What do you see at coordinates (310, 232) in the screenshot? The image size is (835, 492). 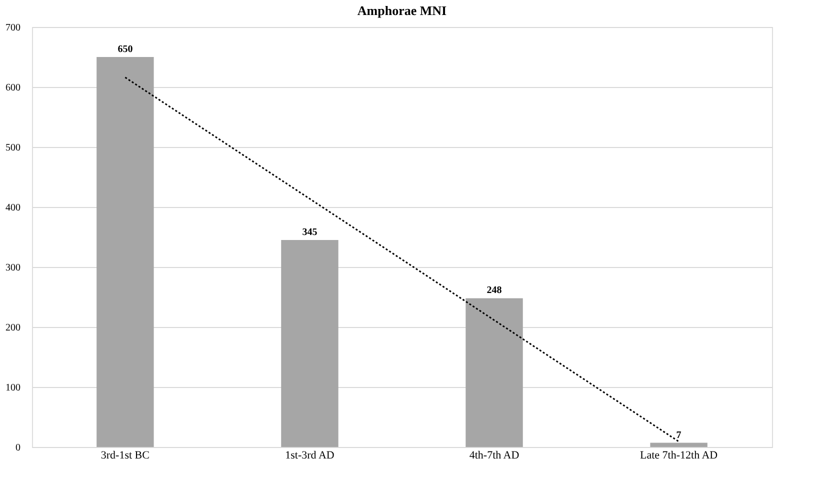 I see `data-label: 345` at bounding box center [310, 232].